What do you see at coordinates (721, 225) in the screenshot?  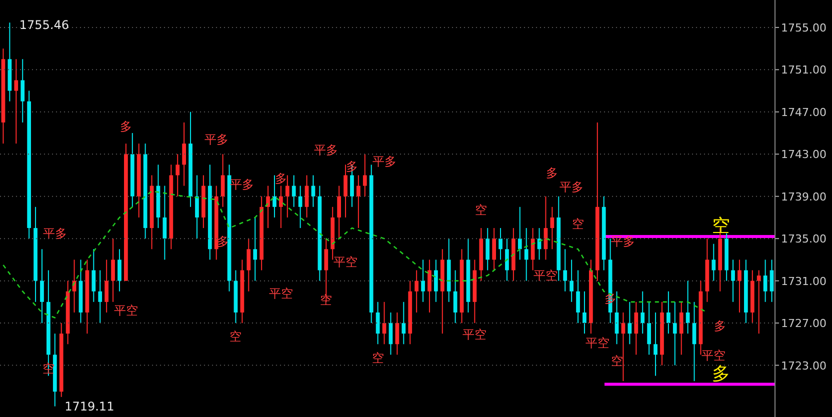 I see `ref-line-label: 空` at bounding box center [721, 225].